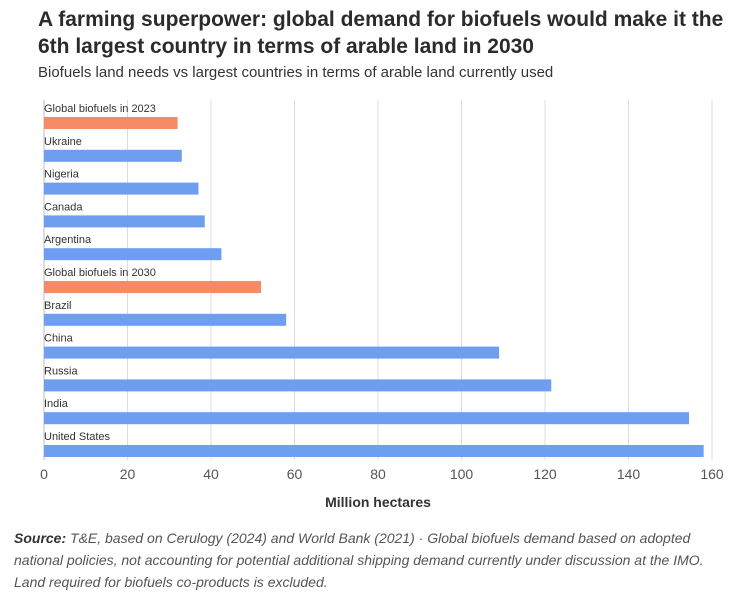 The height and width of the screenshot is (600, 742). I want to click on category-label: United States, so click(77, 437).